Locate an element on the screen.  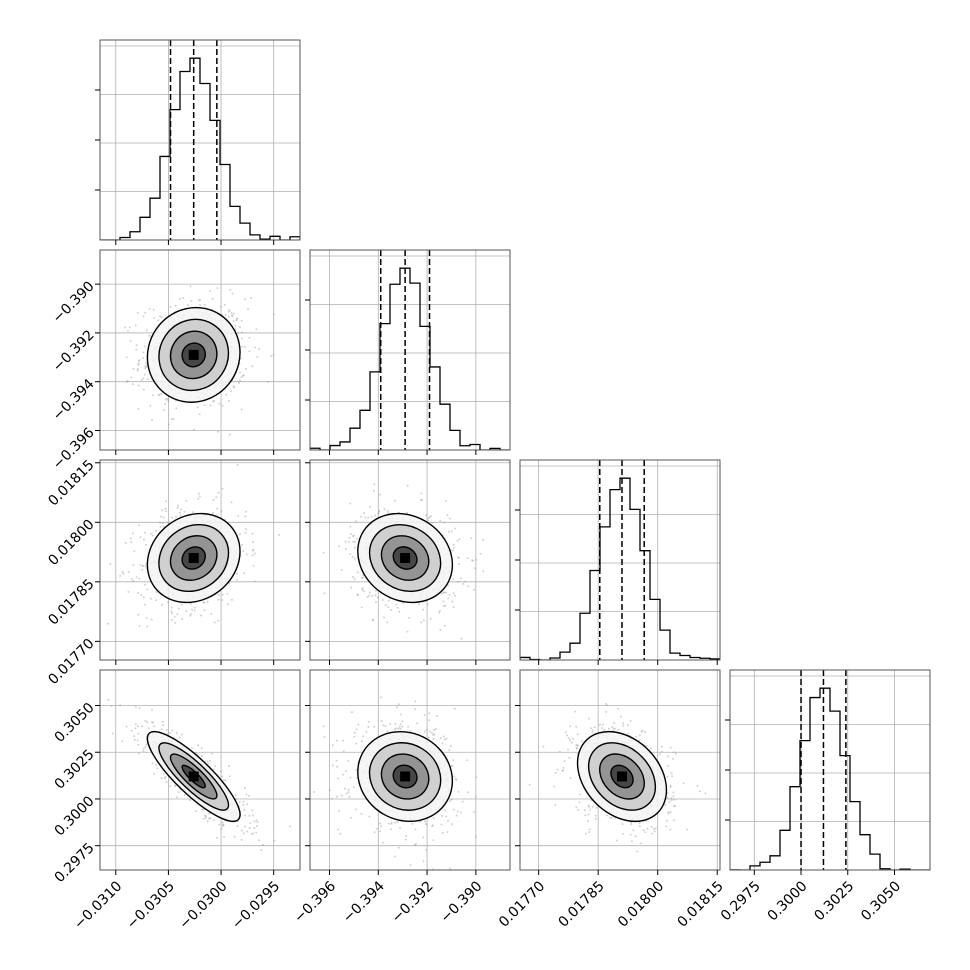
x-tick-label: −0.392 is located at coordinates (413, 902).